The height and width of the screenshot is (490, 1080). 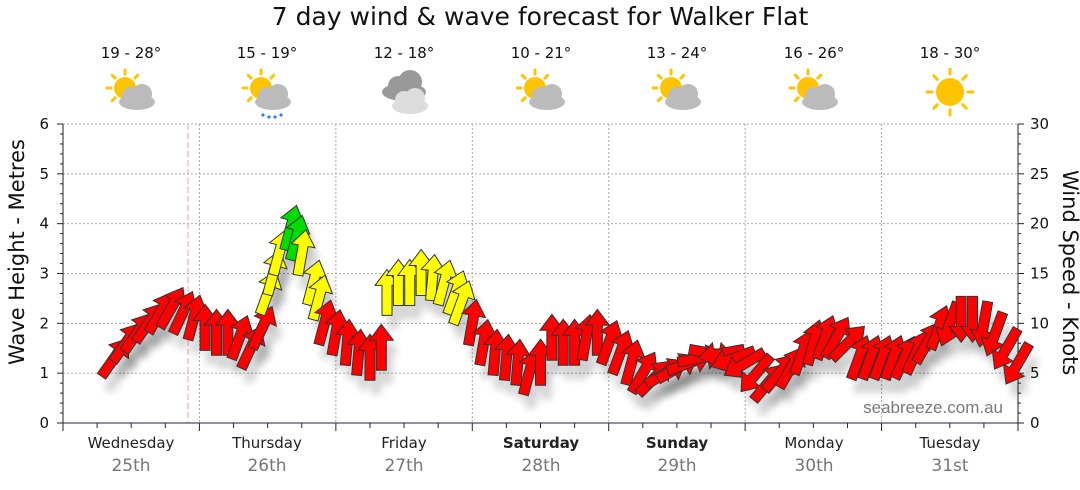 I want to click on y2-axis-label: Wind Speed - Knots, so click(x=1069, y=273).